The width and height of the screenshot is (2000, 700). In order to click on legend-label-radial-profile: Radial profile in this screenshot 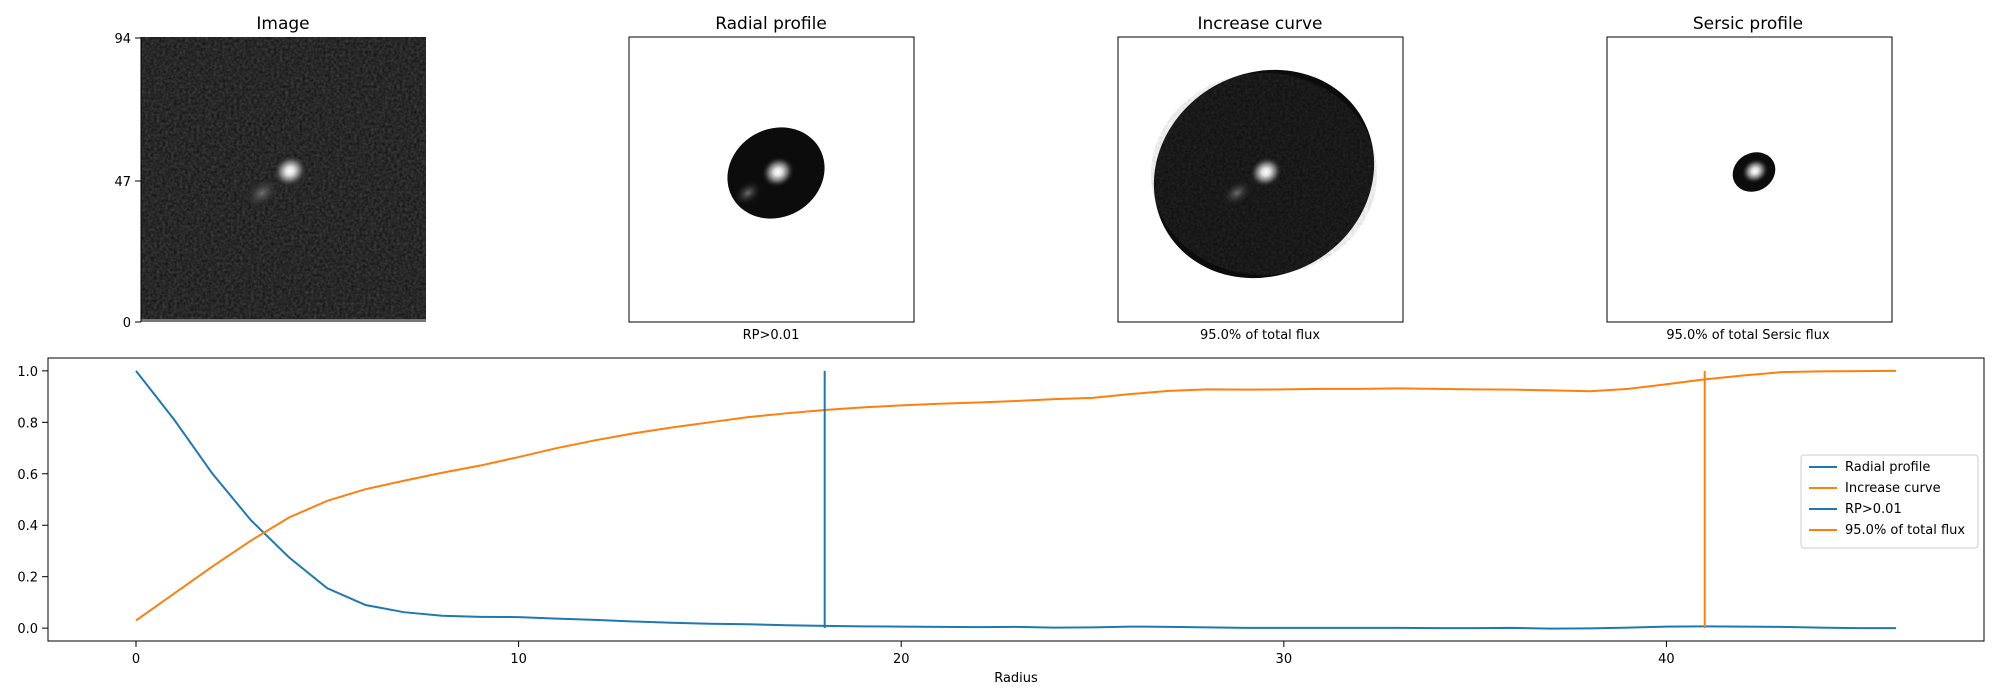, I will do `click(1887, 467)`.